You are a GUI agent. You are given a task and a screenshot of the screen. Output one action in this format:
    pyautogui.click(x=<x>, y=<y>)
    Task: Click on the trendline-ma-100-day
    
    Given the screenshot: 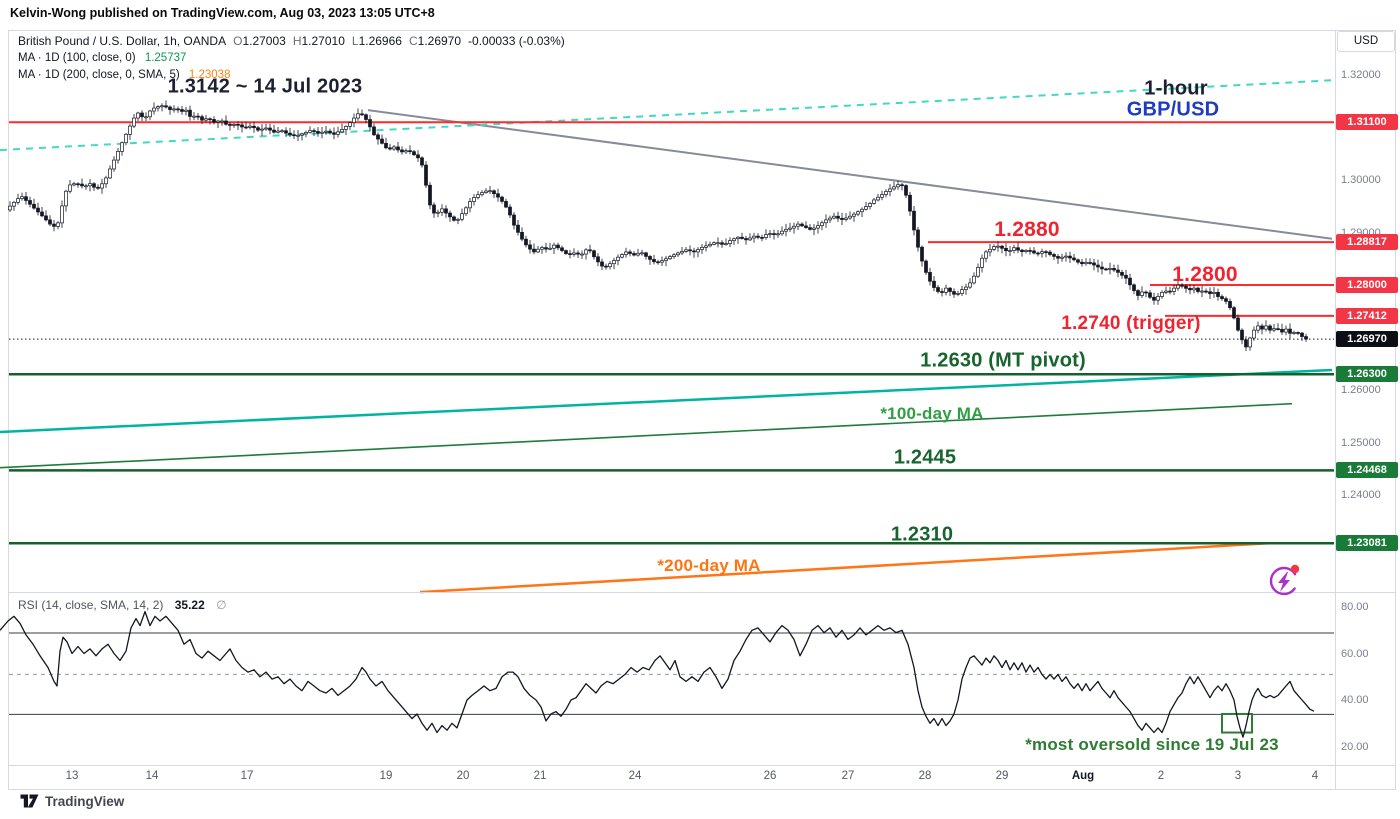 What is the action you would take?
    pyautogui.click(x=646, y=435)
    